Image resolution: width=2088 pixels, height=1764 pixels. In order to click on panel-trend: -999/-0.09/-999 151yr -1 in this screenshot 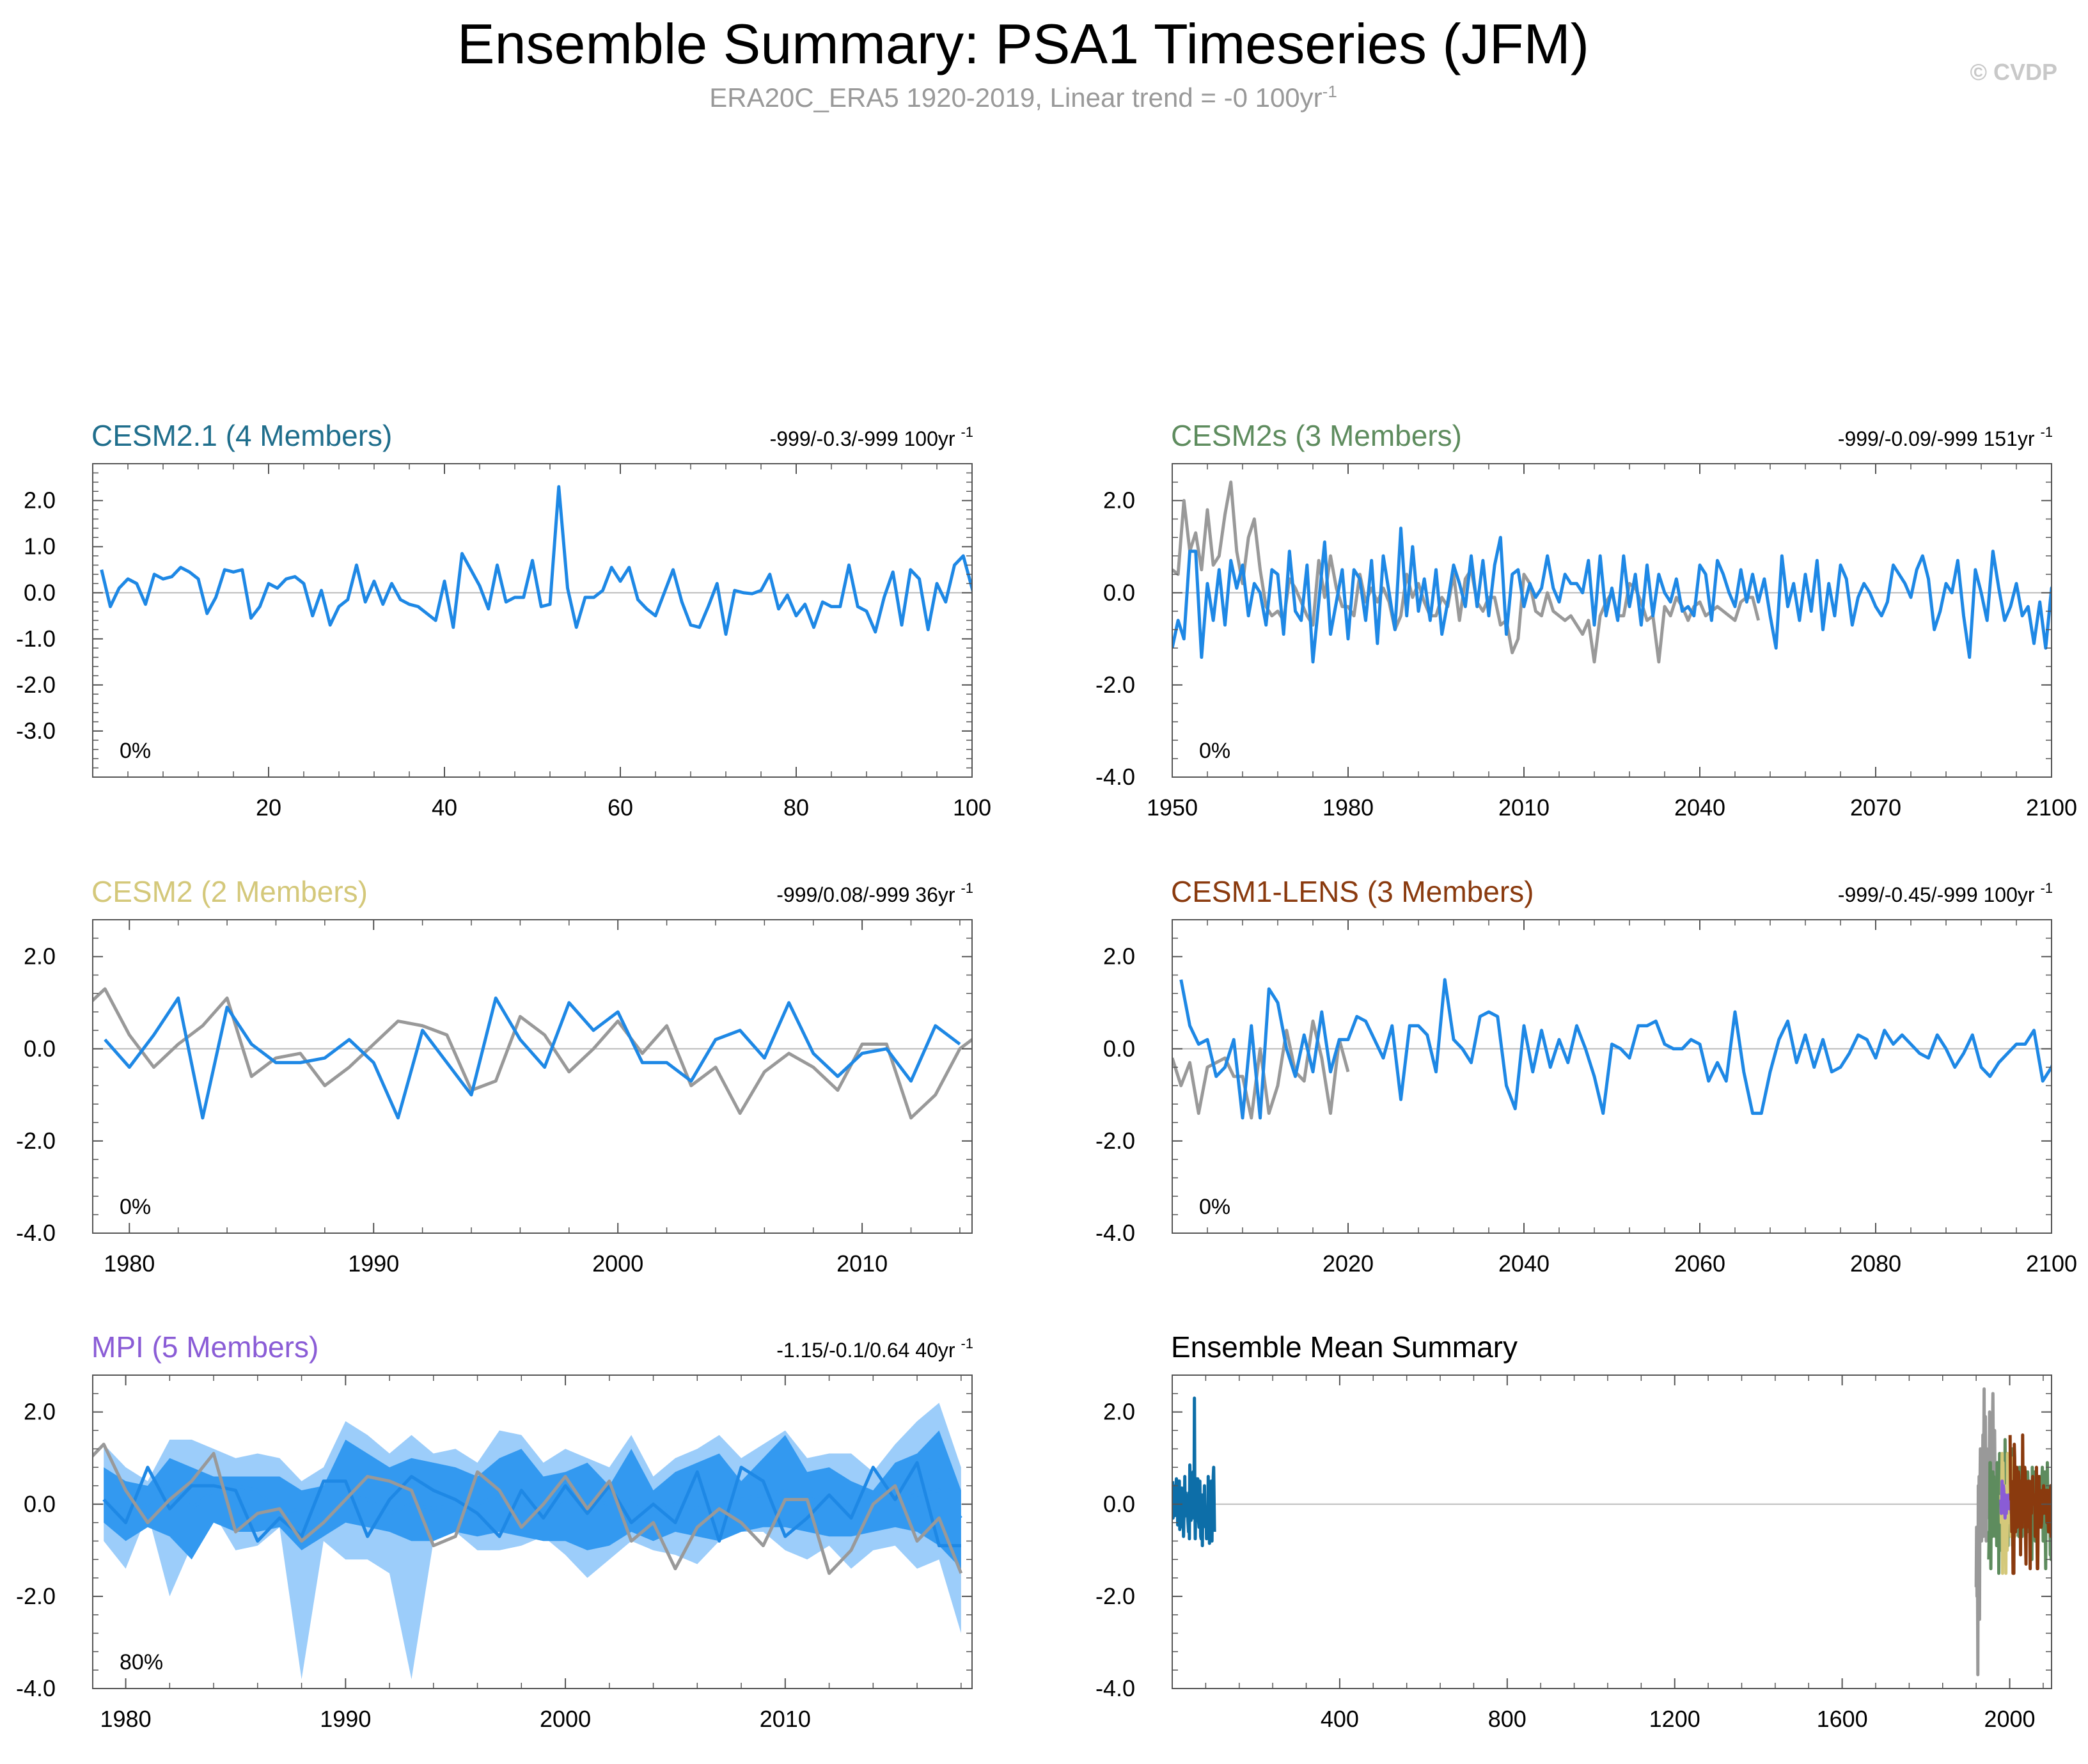, I will do `click(1945, 437)`.